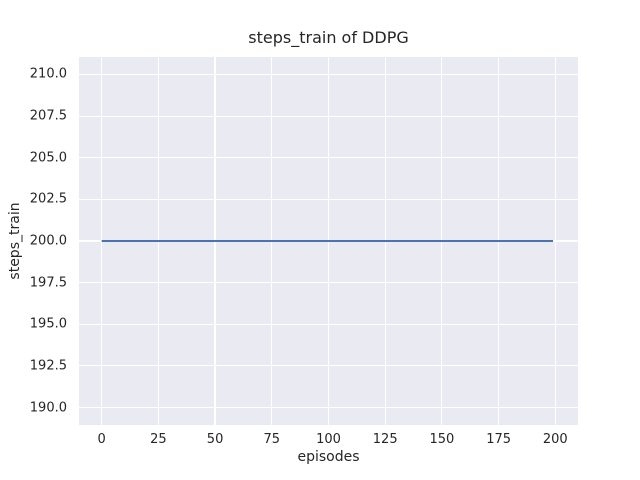  Describe the element at coordinates (499, 439) in the screenshot. I see `x-tick-label: 175` at that location.